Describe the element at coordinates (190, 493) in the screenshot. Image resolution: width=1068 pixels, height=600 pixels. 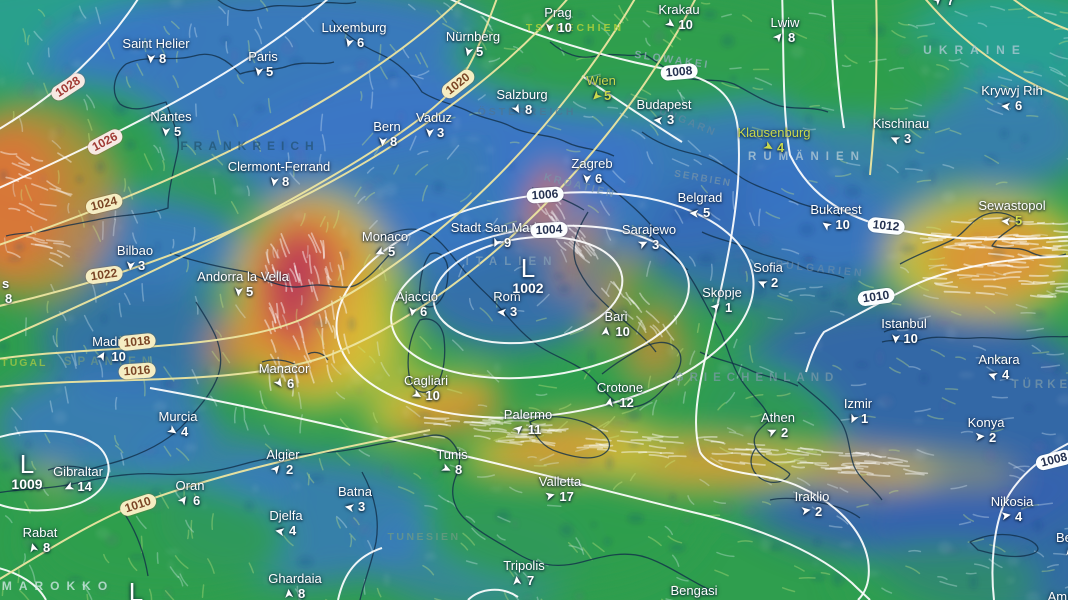
I see `city-label-oran: Oran ➤ 6` at that location.